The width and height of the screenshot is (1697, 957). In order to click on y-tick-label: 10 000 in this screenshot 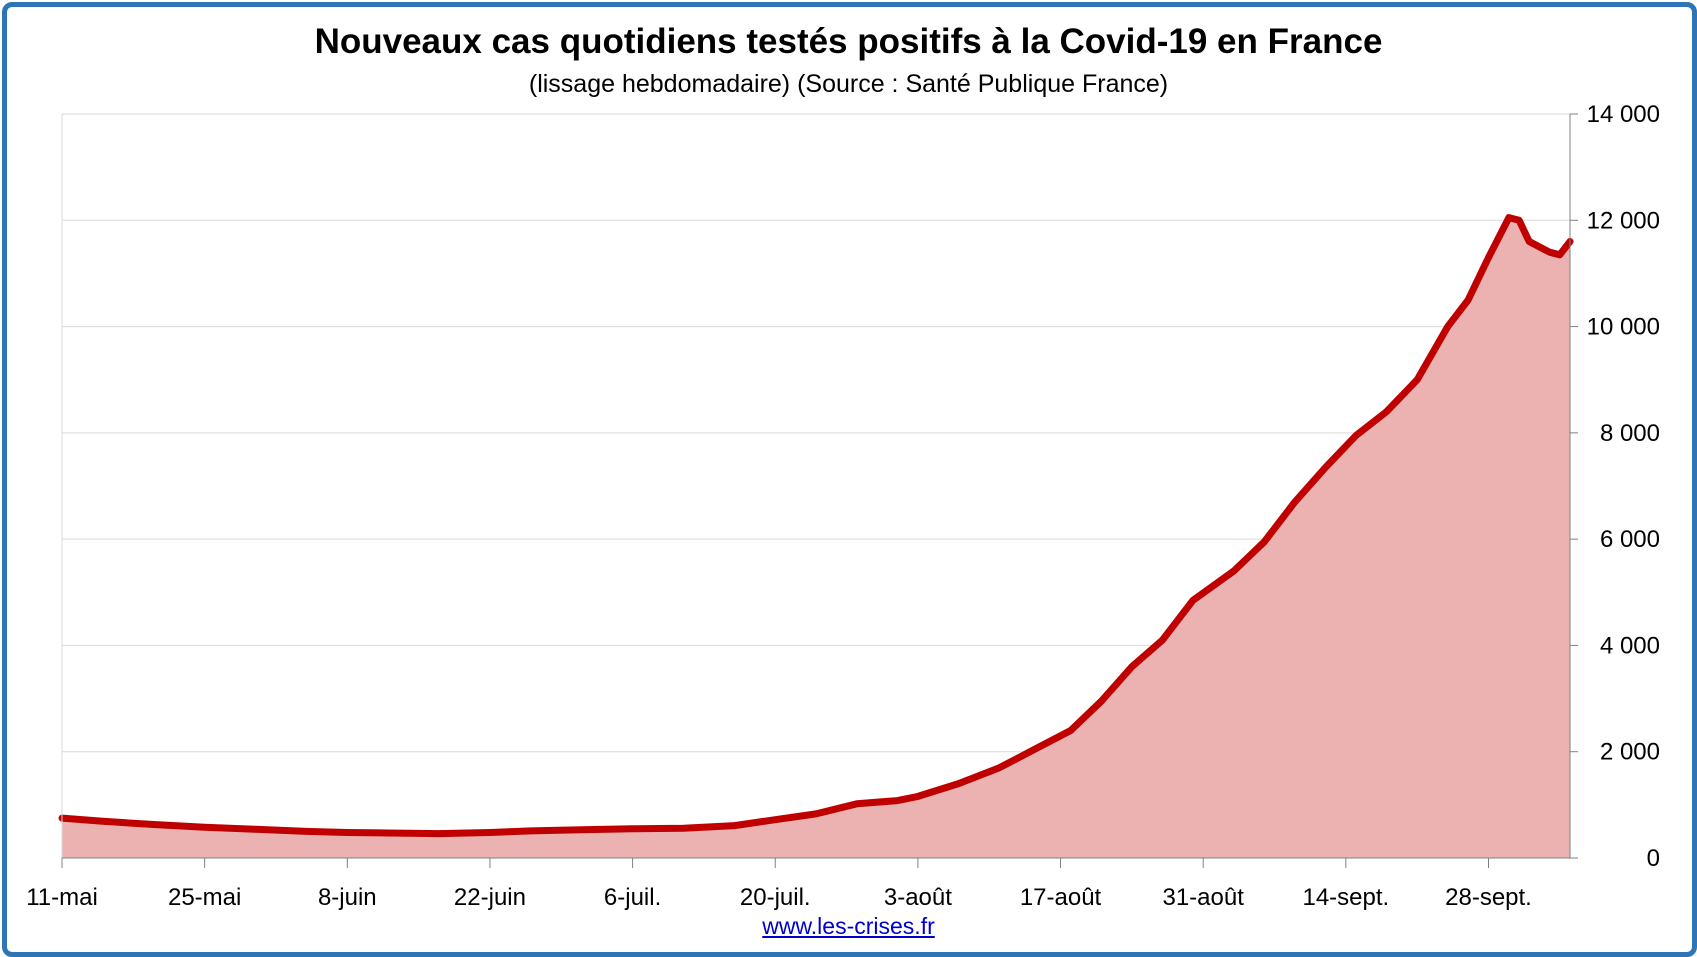, I will do `click(1623, 327)`.